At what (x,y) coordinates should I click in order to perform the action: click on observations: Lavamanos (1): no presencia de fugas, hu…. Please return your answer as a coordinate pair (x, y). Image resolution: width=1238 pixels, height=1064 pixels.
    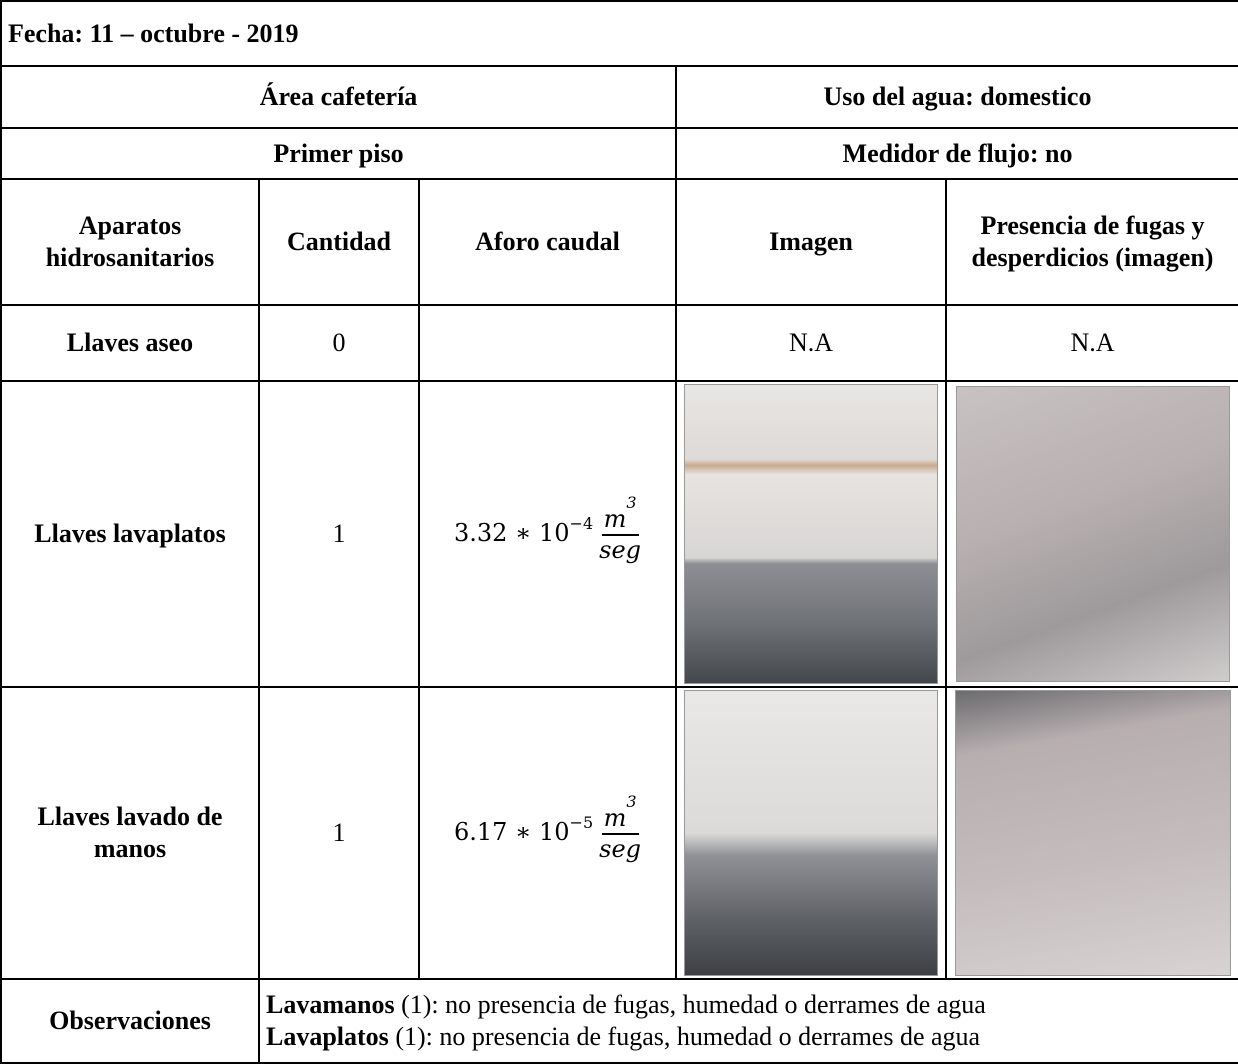
    Looking at the image, I should click on (747, 1021).